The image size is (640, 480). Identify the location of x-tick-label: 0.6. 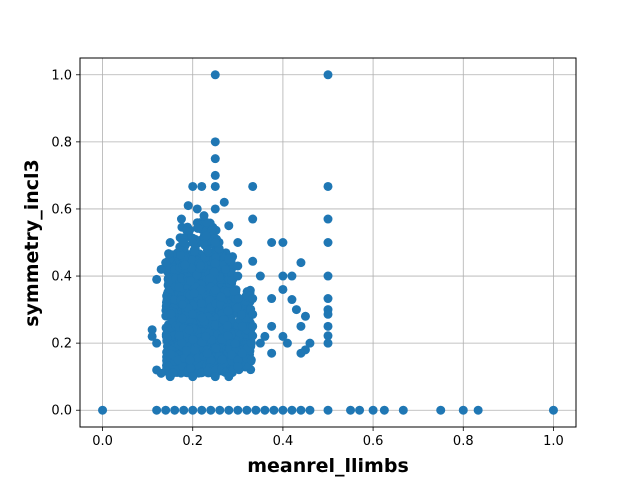
(373, 441).